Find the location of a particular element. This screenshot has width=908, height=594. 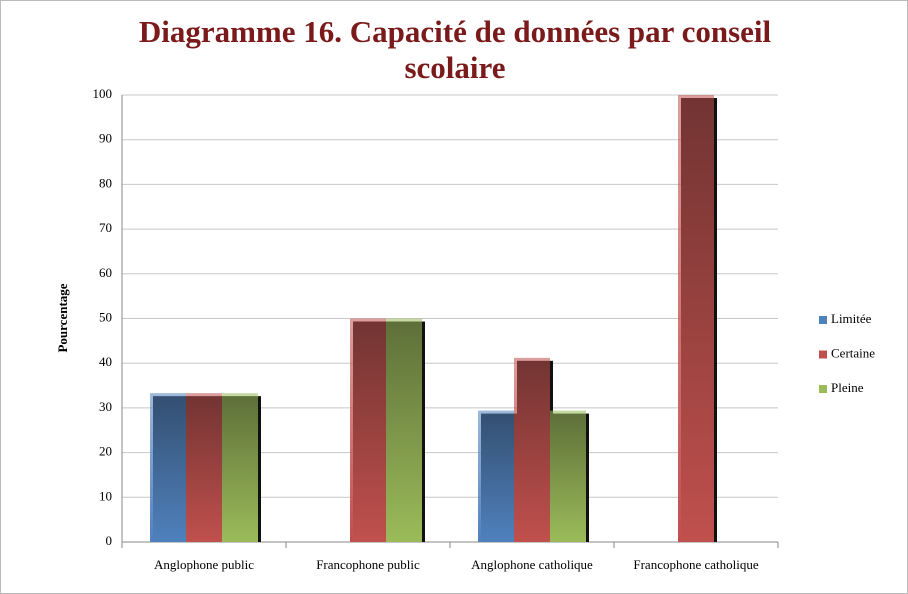

y-tick-label: 10 is located at coordinates (105, 495).